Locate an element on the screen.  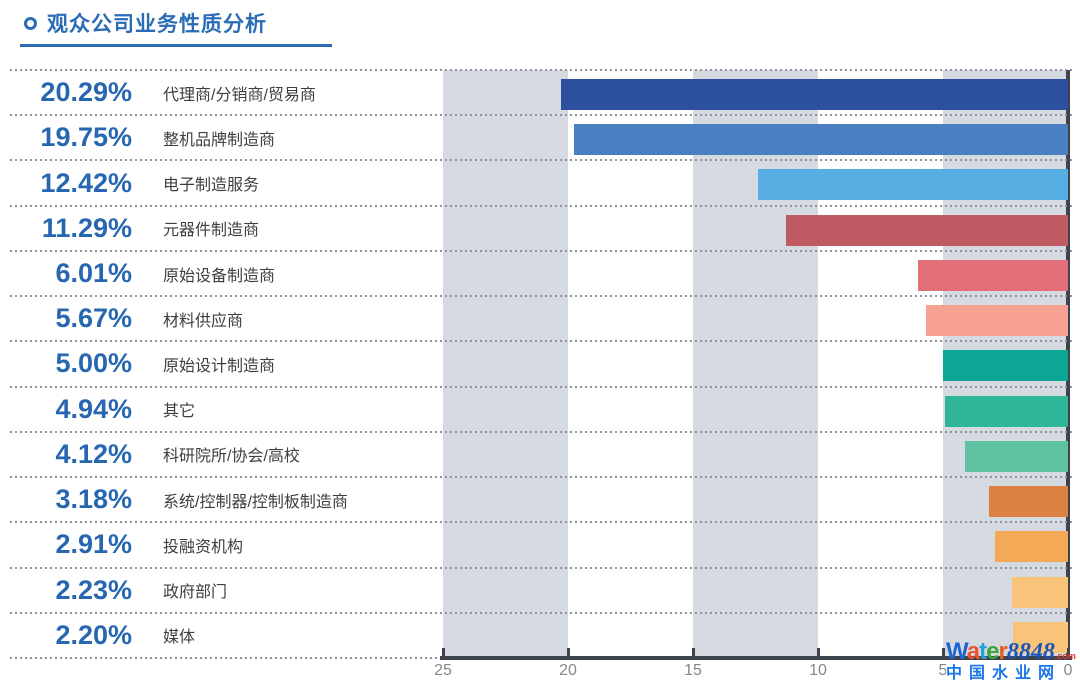
category-label: 整机品牌制造商 is located at coordinates (219, 140).